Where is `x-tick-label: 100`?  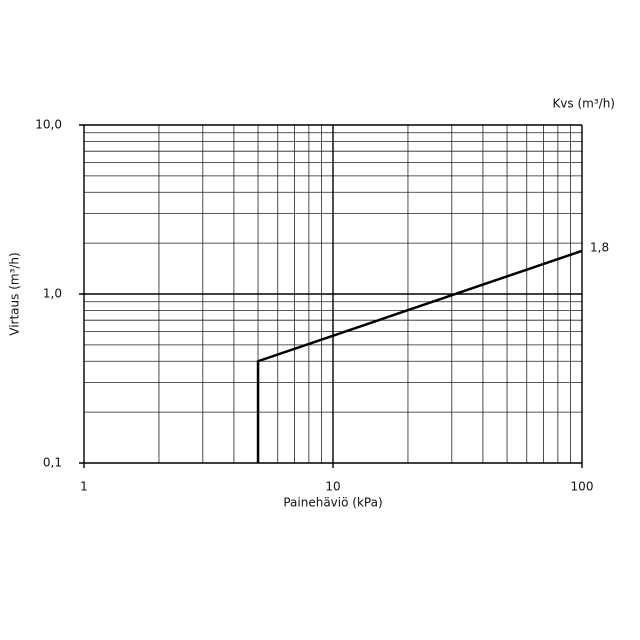 x-tick-label: 100 is located at coordinates (582, 487).